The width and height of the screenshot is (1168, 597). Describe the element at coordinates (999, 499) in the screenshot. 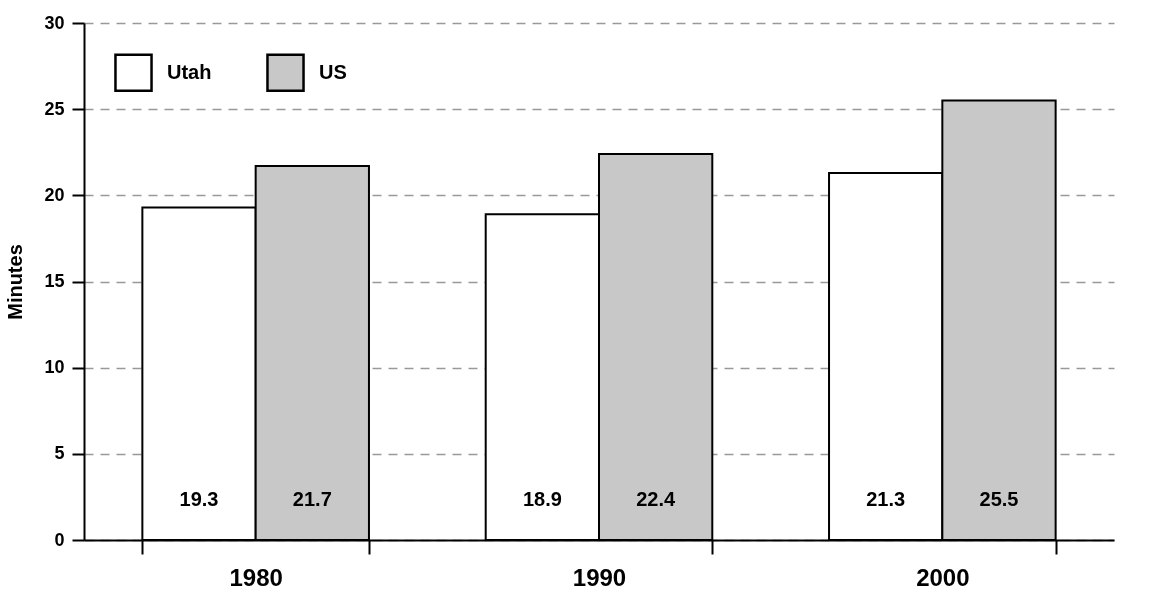

I see `data-label: 25.5` at that location.